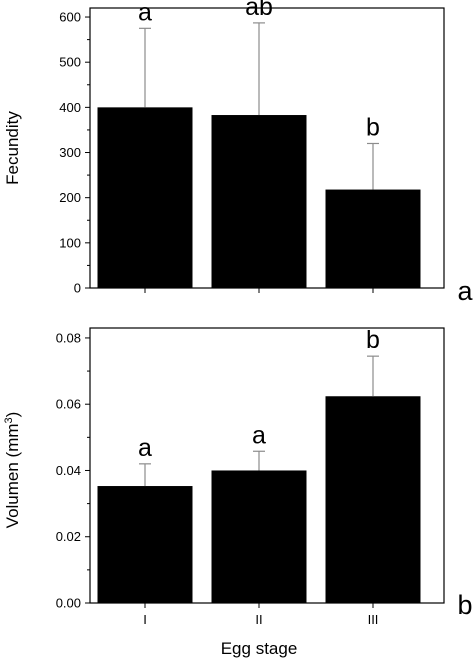 This screenshot has height=662, width=474. Describe the element at coordinates (68, 470) in the screenshot. I see `y-tick-label: 0.04` at that location.